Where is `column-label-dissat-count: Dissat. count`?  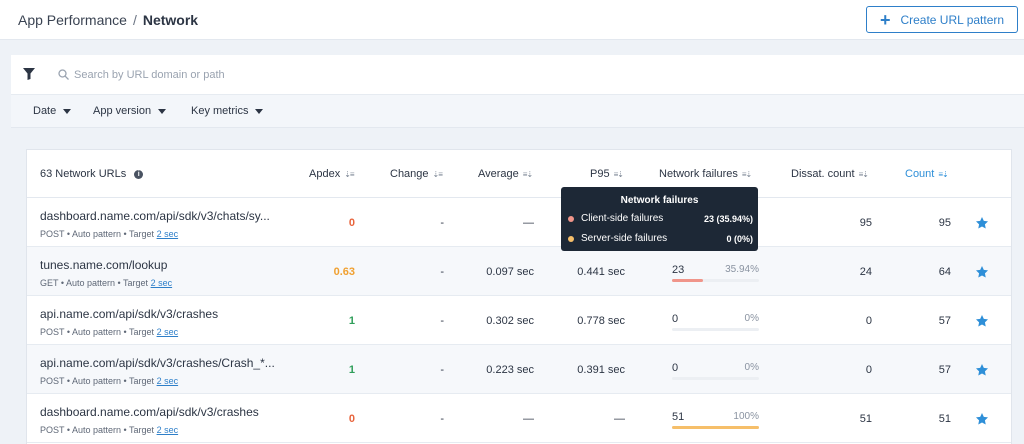 column-label-dissat-count: Dissat. count is located at coordinates (823, 174).